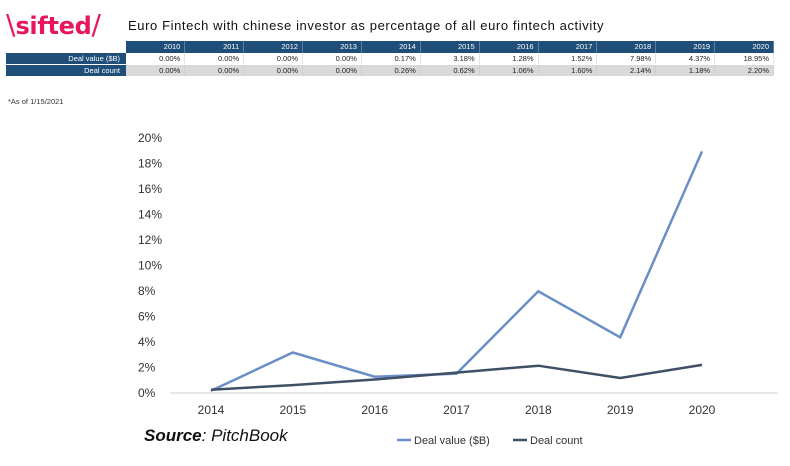 Image resolution: width=790 pixels, height=466 pixels. I want to click on x-tick-label: 2017, so click(456, 410).